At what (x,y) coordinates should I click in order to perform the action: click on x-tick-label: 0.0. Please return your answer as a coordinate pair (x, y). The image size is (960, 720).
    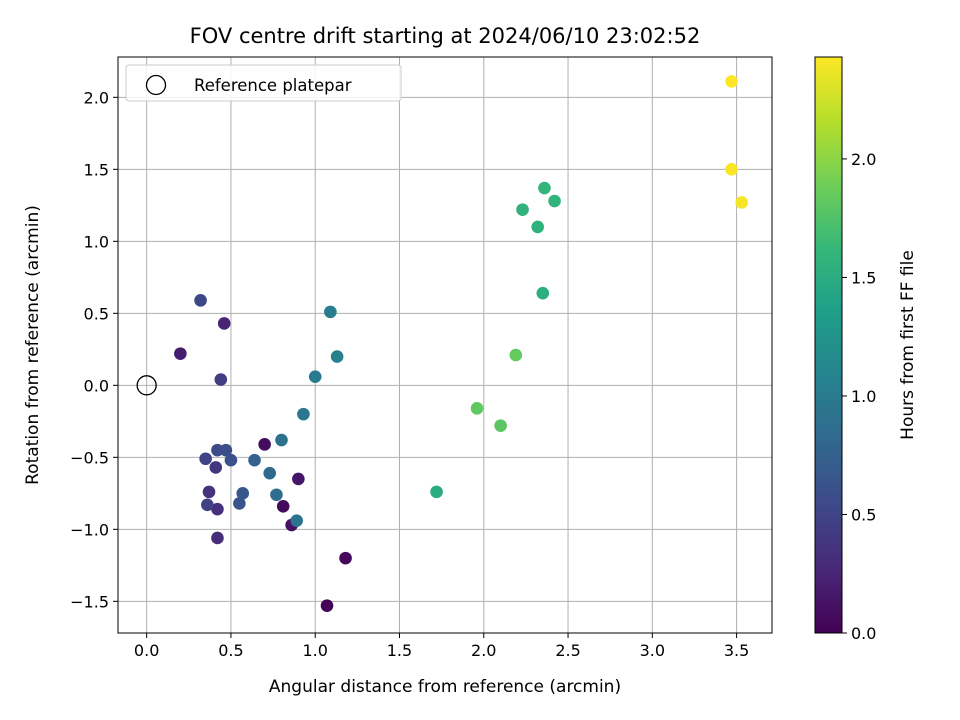
    Looking at the image, I should click on (146, 650).